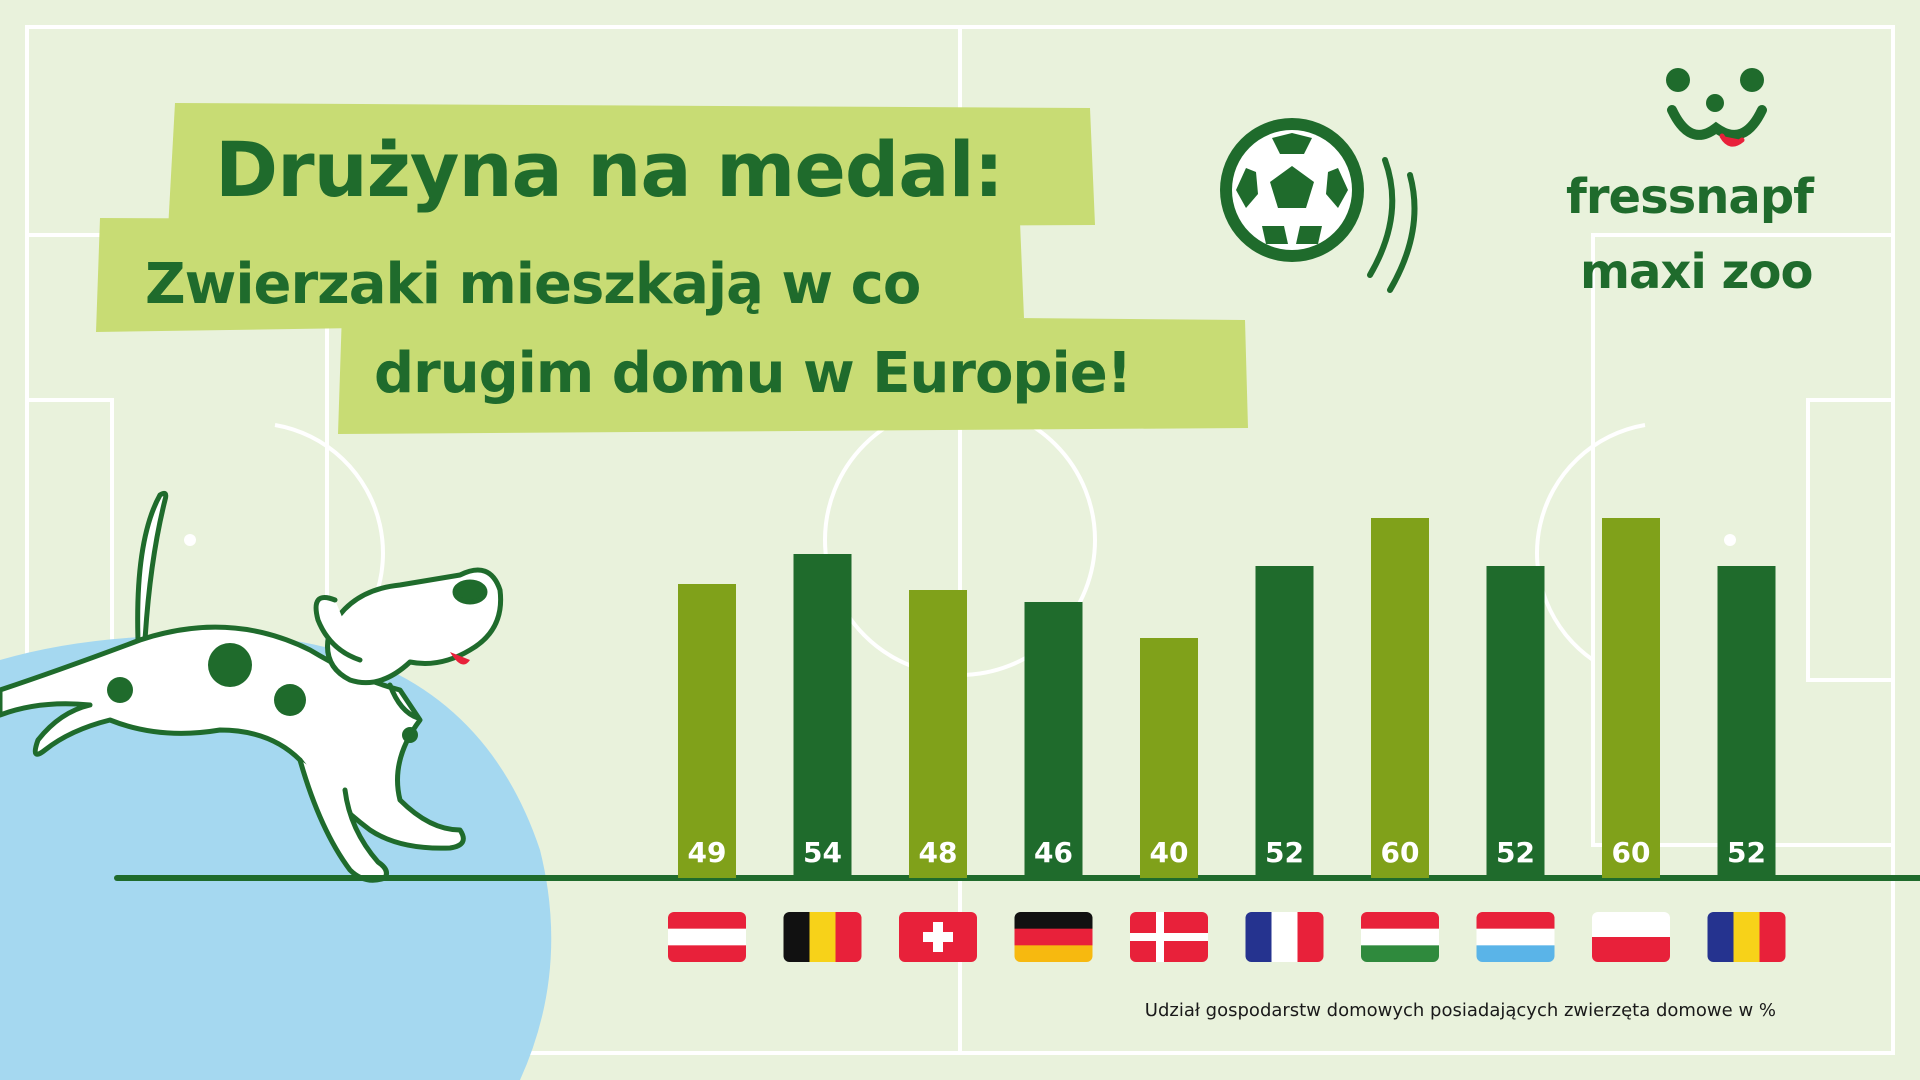  Describe the element at coordinates (1169, 937) in the screenshot. I see `flag-dania-icon` at that location.